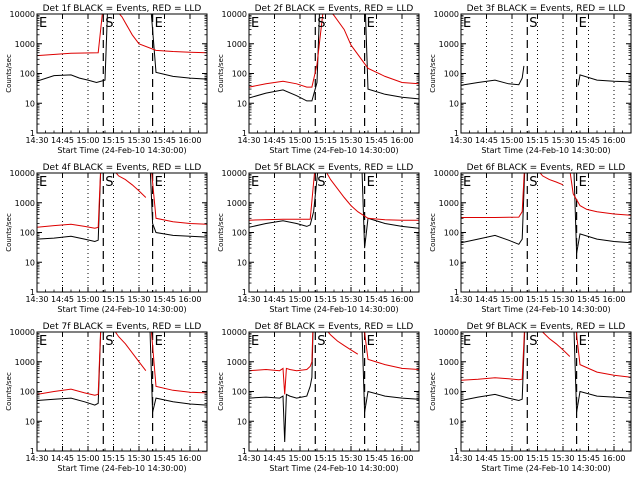 This screenshot has height=480, width=640. What do you see at coordinates (546, 168) in the screenshot?
I see `panel-title: Det 6f BLACK = Events, RED = LLD` at bounding box center [546, 168].